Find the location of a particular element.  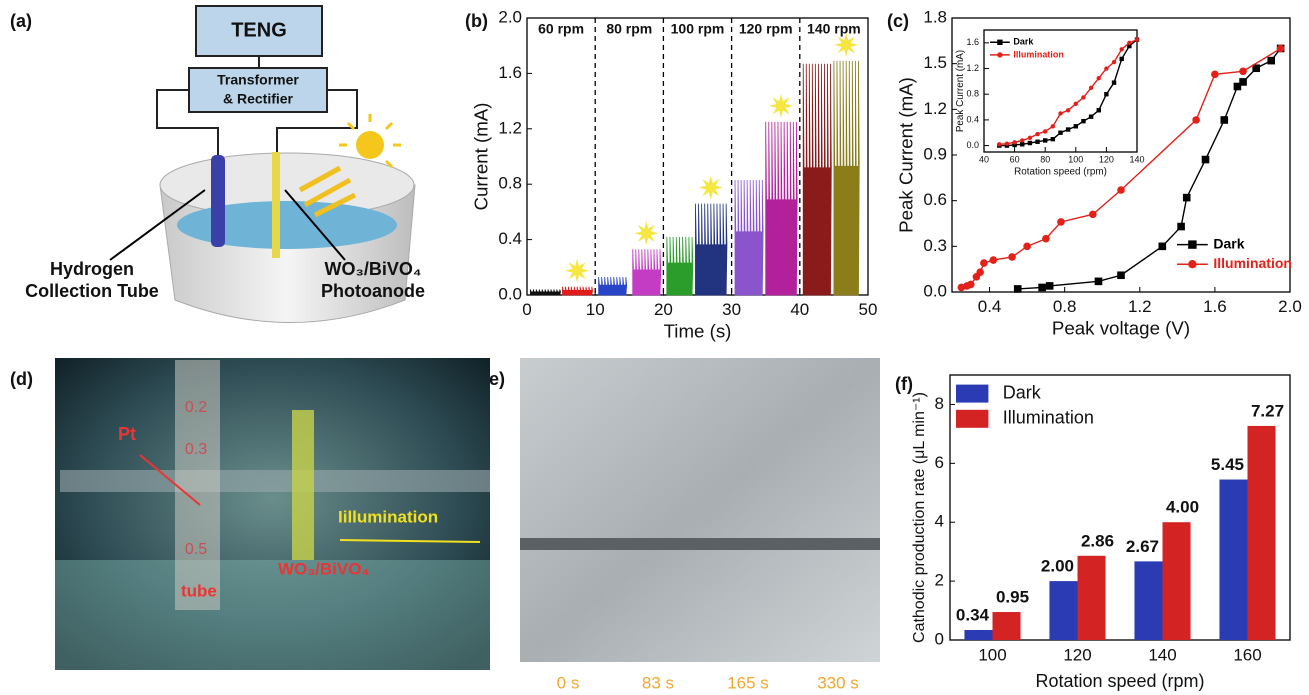

teng-box is located at coordinates (259, 31).